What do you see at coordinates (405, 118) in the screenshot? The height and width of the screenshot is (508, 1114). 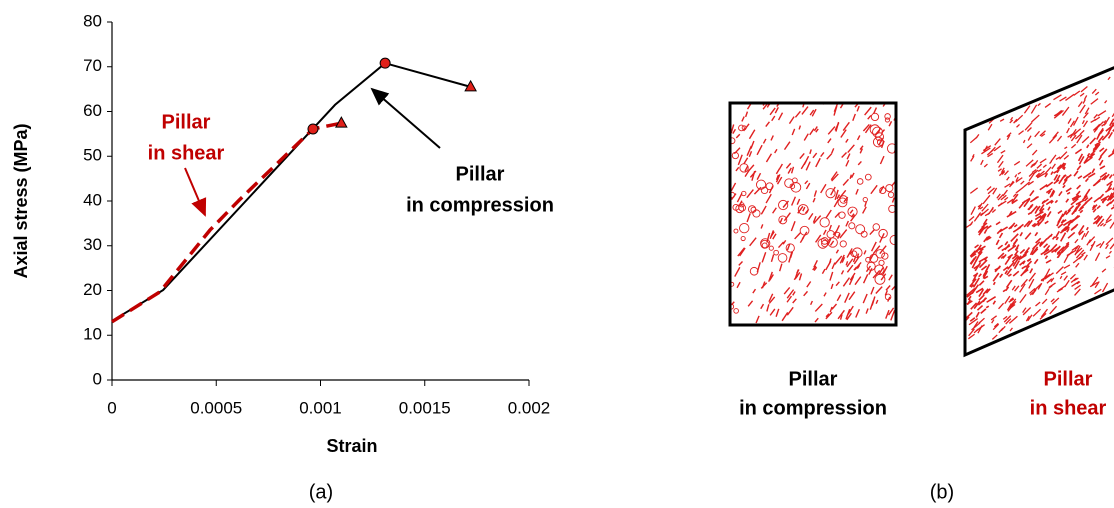 I see `annotation-arrow` at bounding box center [405, 118].